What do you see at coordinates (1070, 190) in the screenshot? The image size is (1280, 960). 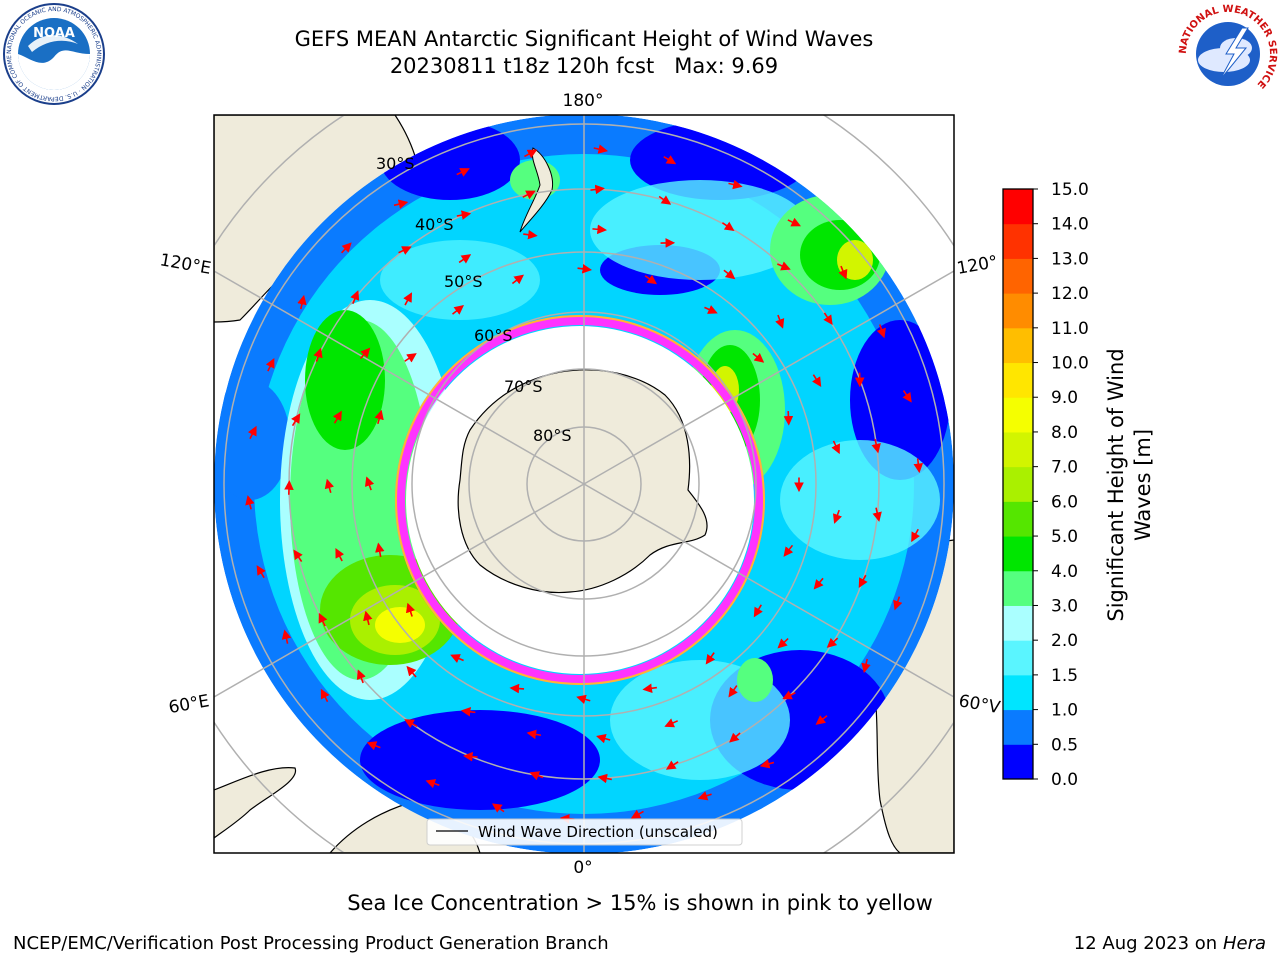 I see `colorbar-tick-label: 15.0` at bounding box center [1070, 190].